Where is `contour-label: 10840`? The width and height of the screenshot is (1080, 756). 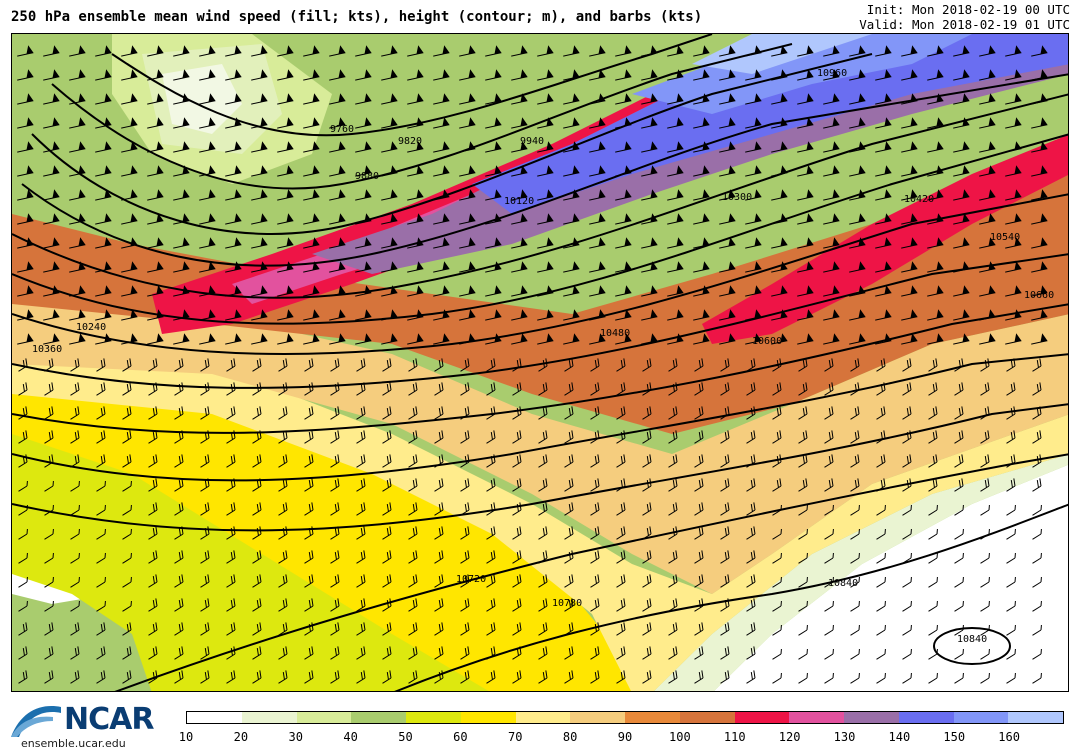 contour-label: 10840 is located at coordinates (843, 583).